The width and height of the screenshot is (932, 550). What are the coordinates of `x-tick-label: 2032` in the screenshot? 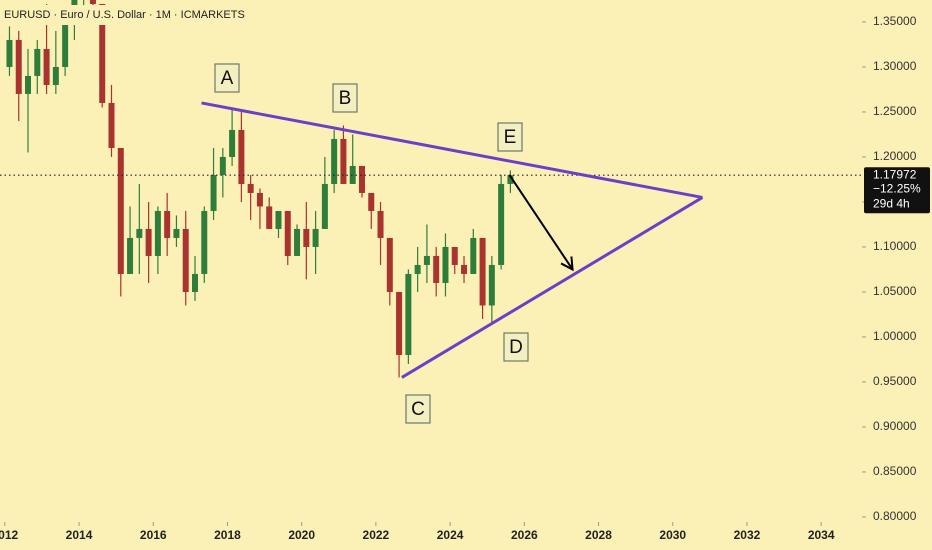 It's located at (747, 535).